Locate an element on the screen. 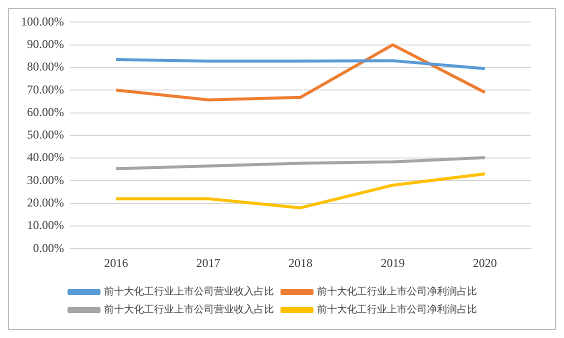 Image resolution: width=564 pixels, height=338 pixels. y-tick-label: 20.00% is located at coordinates (45, 202).